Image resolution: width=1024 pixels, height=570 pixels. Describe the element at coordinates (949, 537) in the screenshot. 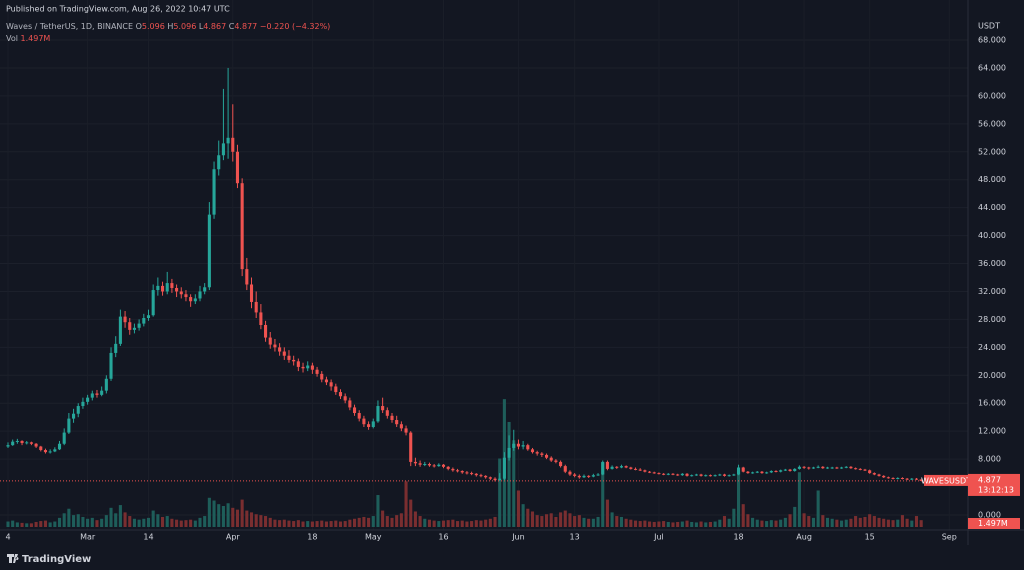

I see `x-tick-label: Sep` at that location.